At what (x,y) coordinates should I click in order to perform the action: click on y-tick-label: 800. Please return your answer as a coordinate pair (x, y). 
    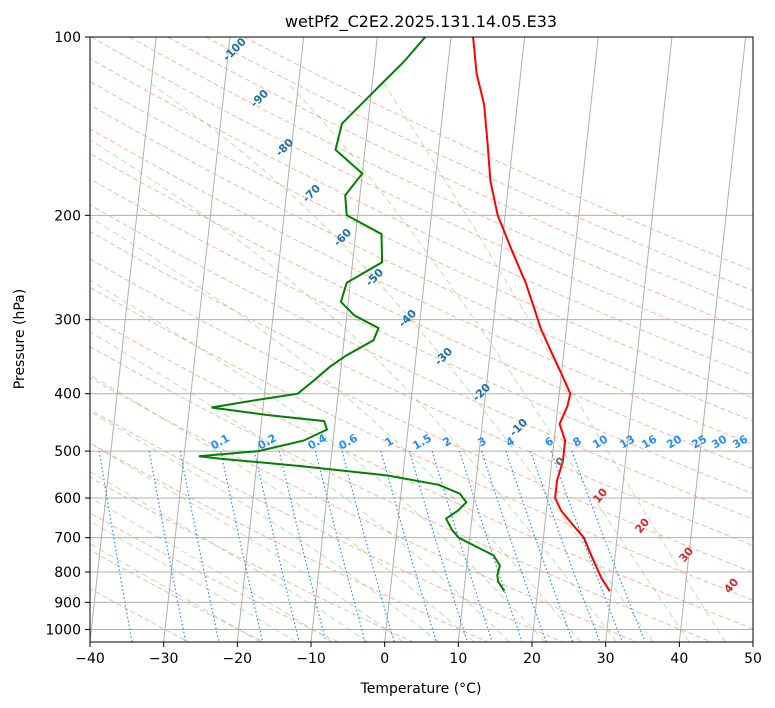
    Looking at the image, I should click on (67, 573).